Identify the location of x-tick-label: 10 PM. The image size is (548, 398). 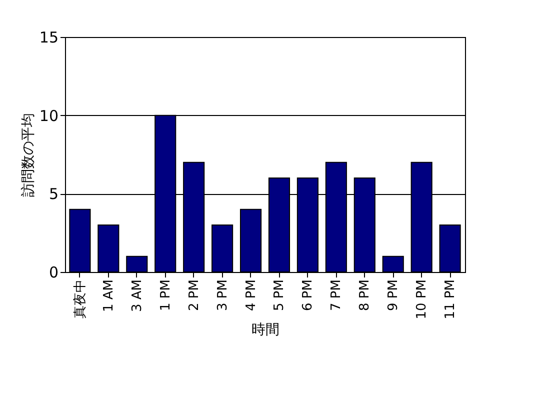
(422, 300).